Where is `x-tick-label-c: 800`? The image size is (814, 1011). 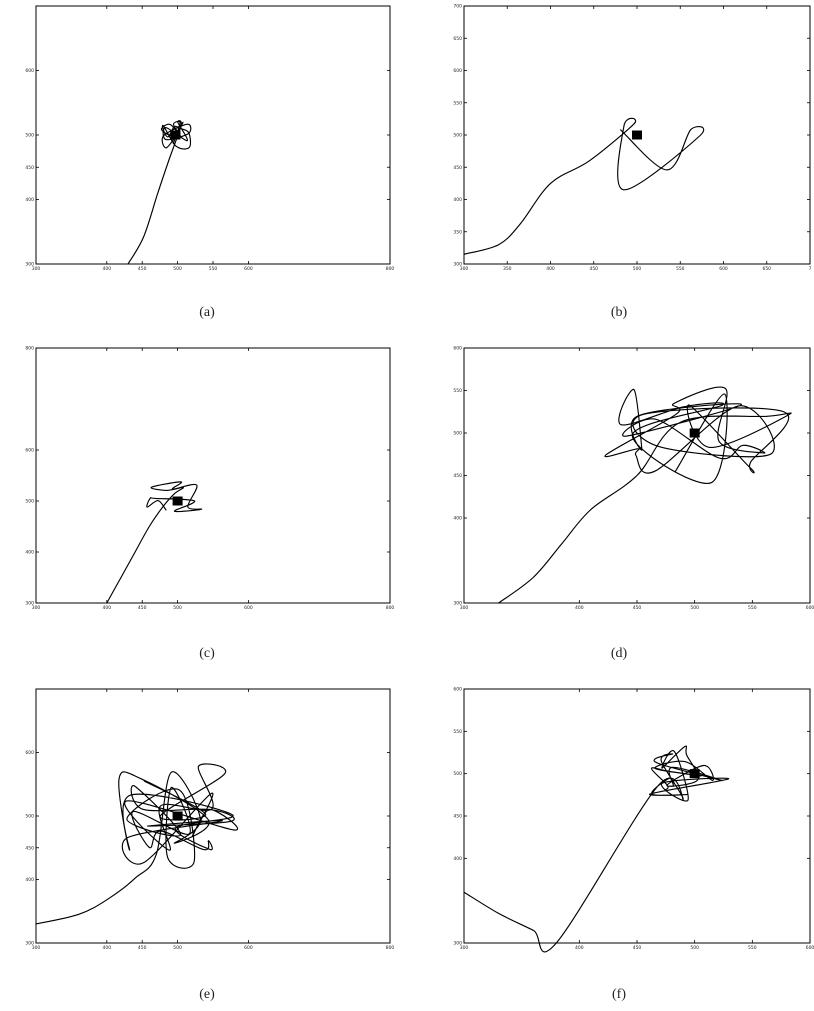 x-tick-label-c: 800 is located at coordinates (390, 608).